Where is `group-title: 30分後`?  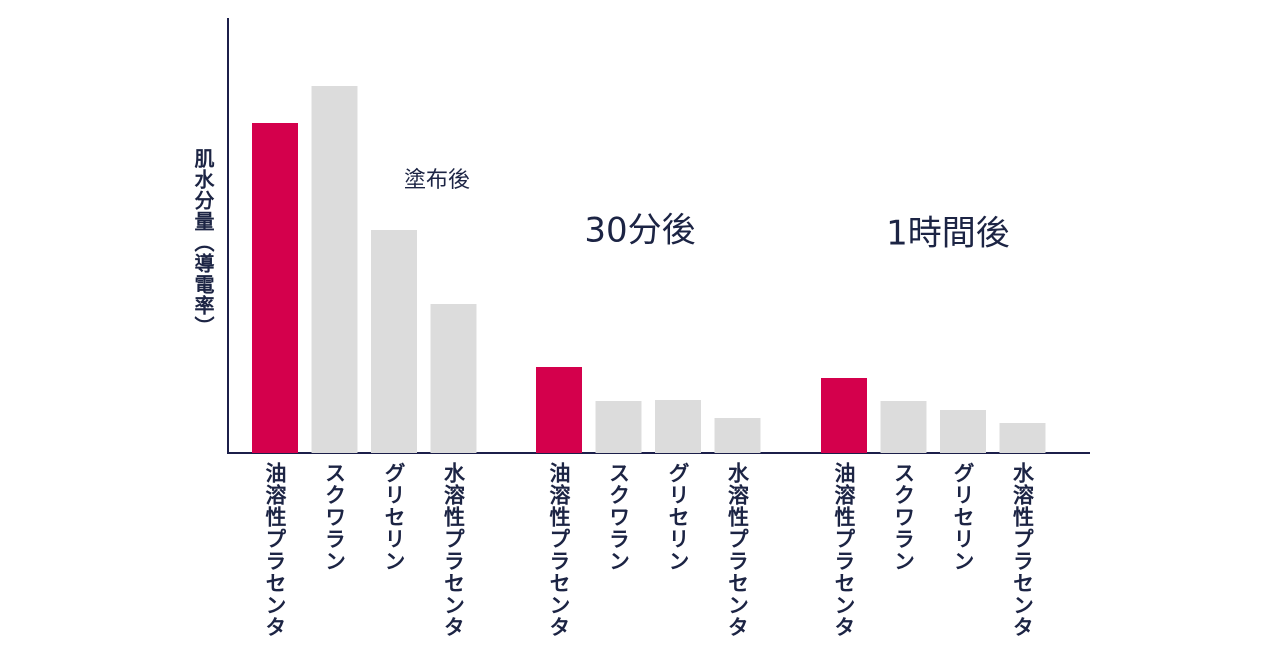 group-title: 30分後 is located at coordinates (640, 230).